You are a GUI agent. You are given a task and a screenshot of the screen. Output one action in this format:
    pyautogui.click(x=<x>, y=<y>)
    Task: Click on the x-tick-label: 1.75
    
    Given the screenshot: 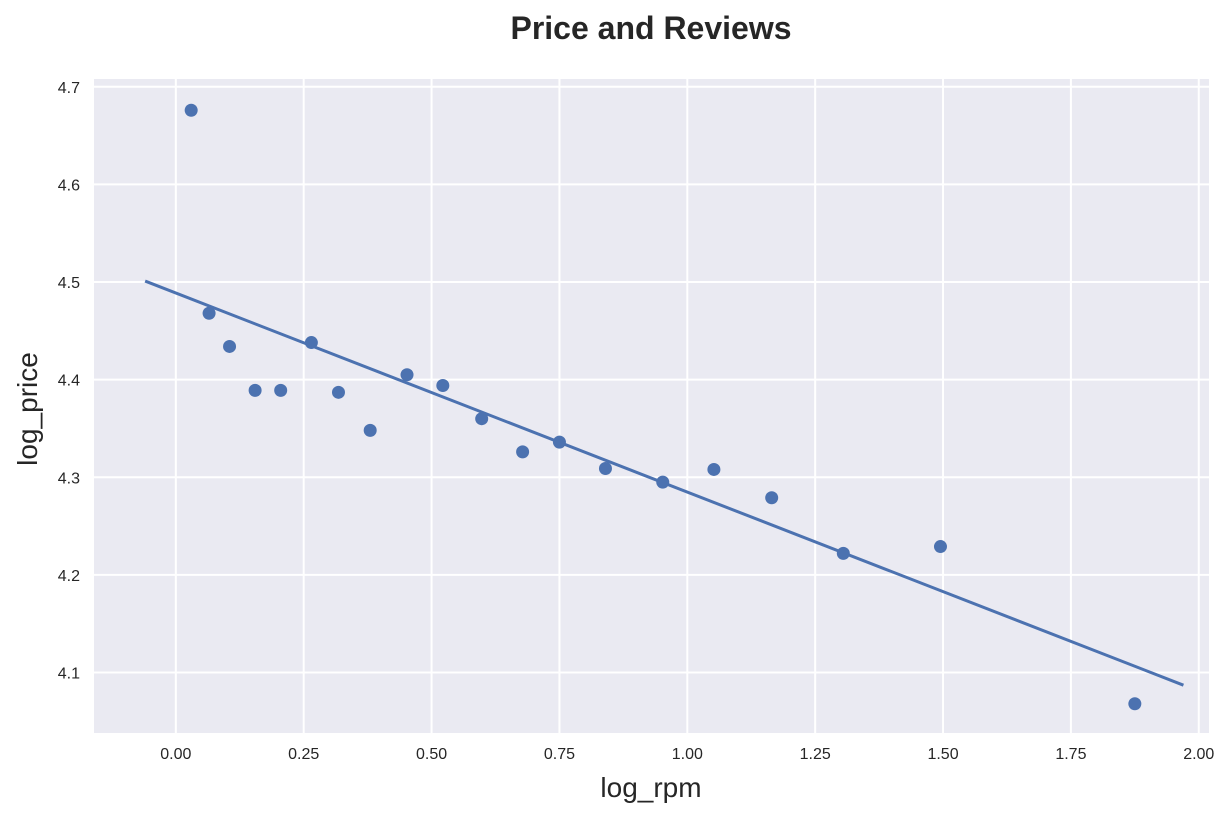 What is the action you would take?
    pyautogui.click(x=1070, y=754)
    